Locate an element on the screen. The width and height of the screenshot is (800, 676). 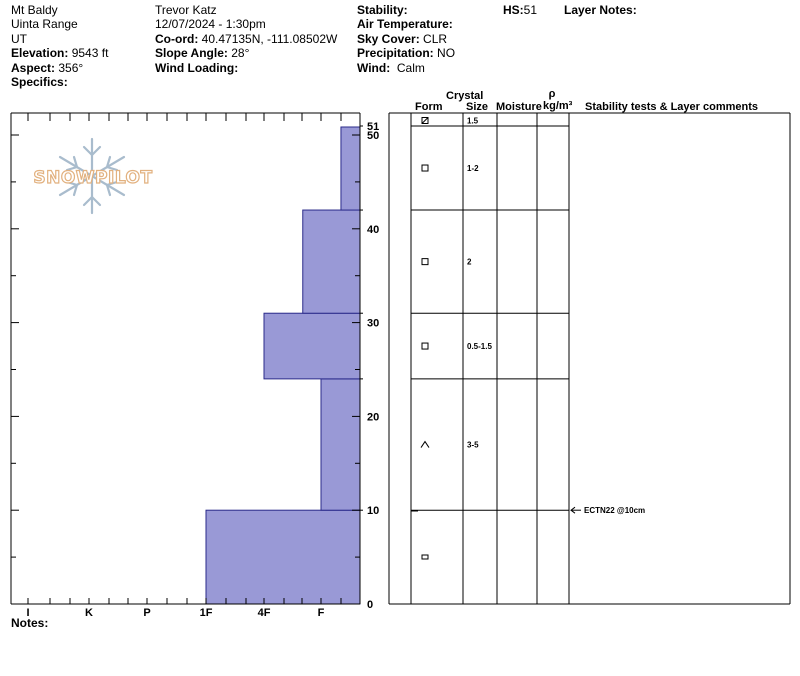
sky-cover: Sky Cover: CLR is located at coordinates (402, 39).